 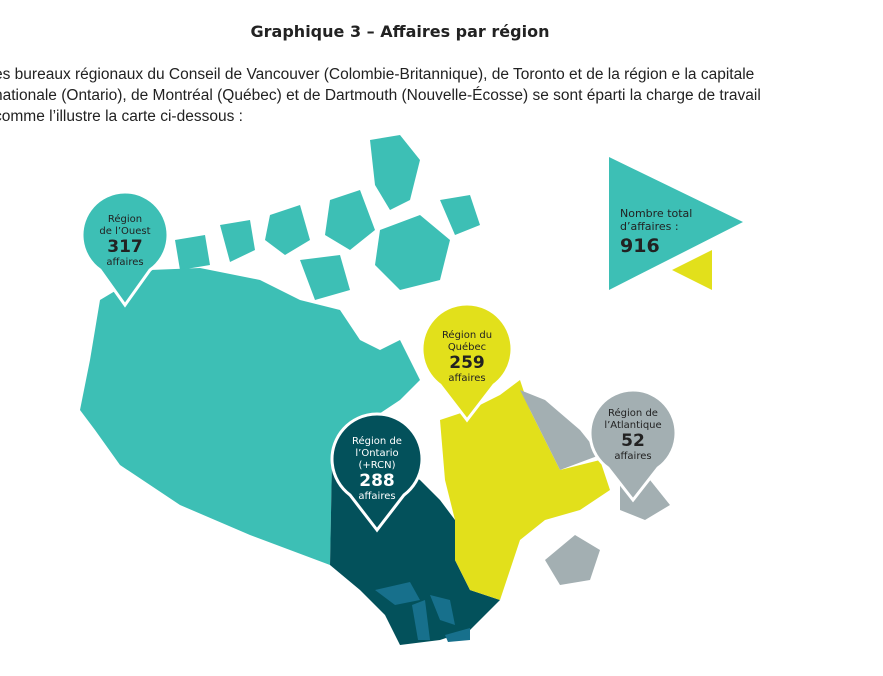 I want to click on region-name: Région du, so click(x=467, y=335).